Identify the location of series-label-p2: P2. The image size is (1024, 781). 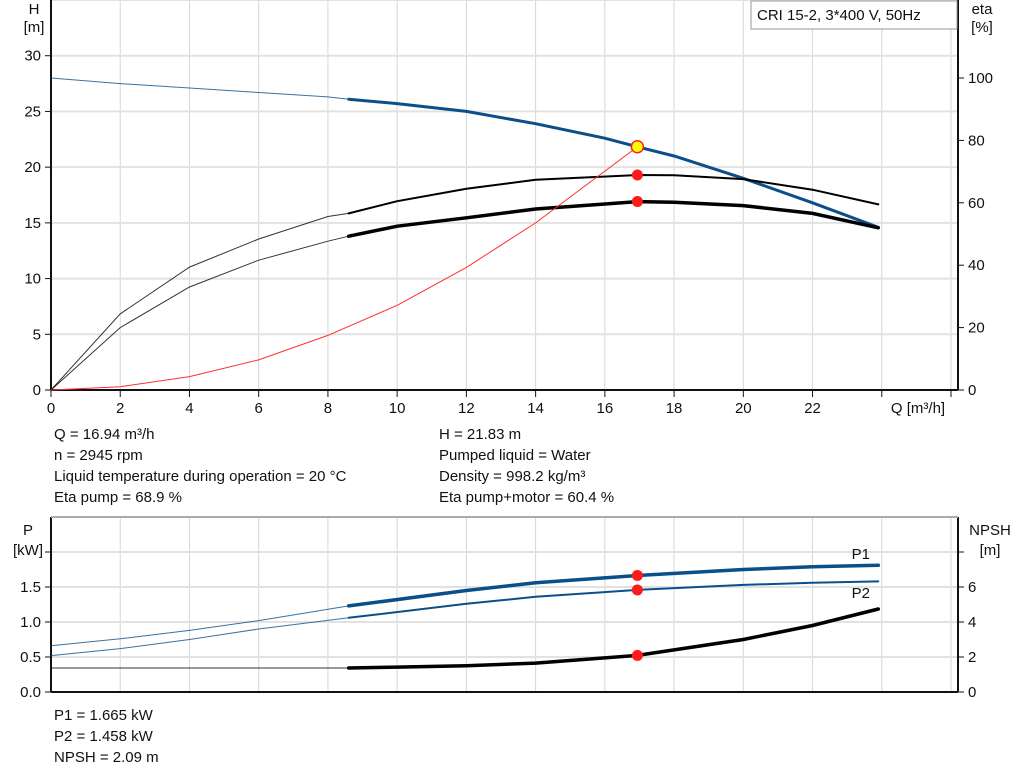
(861, 593).